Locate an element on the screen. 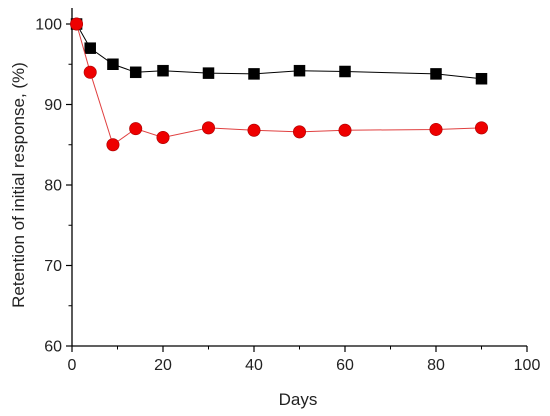 The image size is (550, 416). x-tick-label: 100 is located at coordinates (527, 365).